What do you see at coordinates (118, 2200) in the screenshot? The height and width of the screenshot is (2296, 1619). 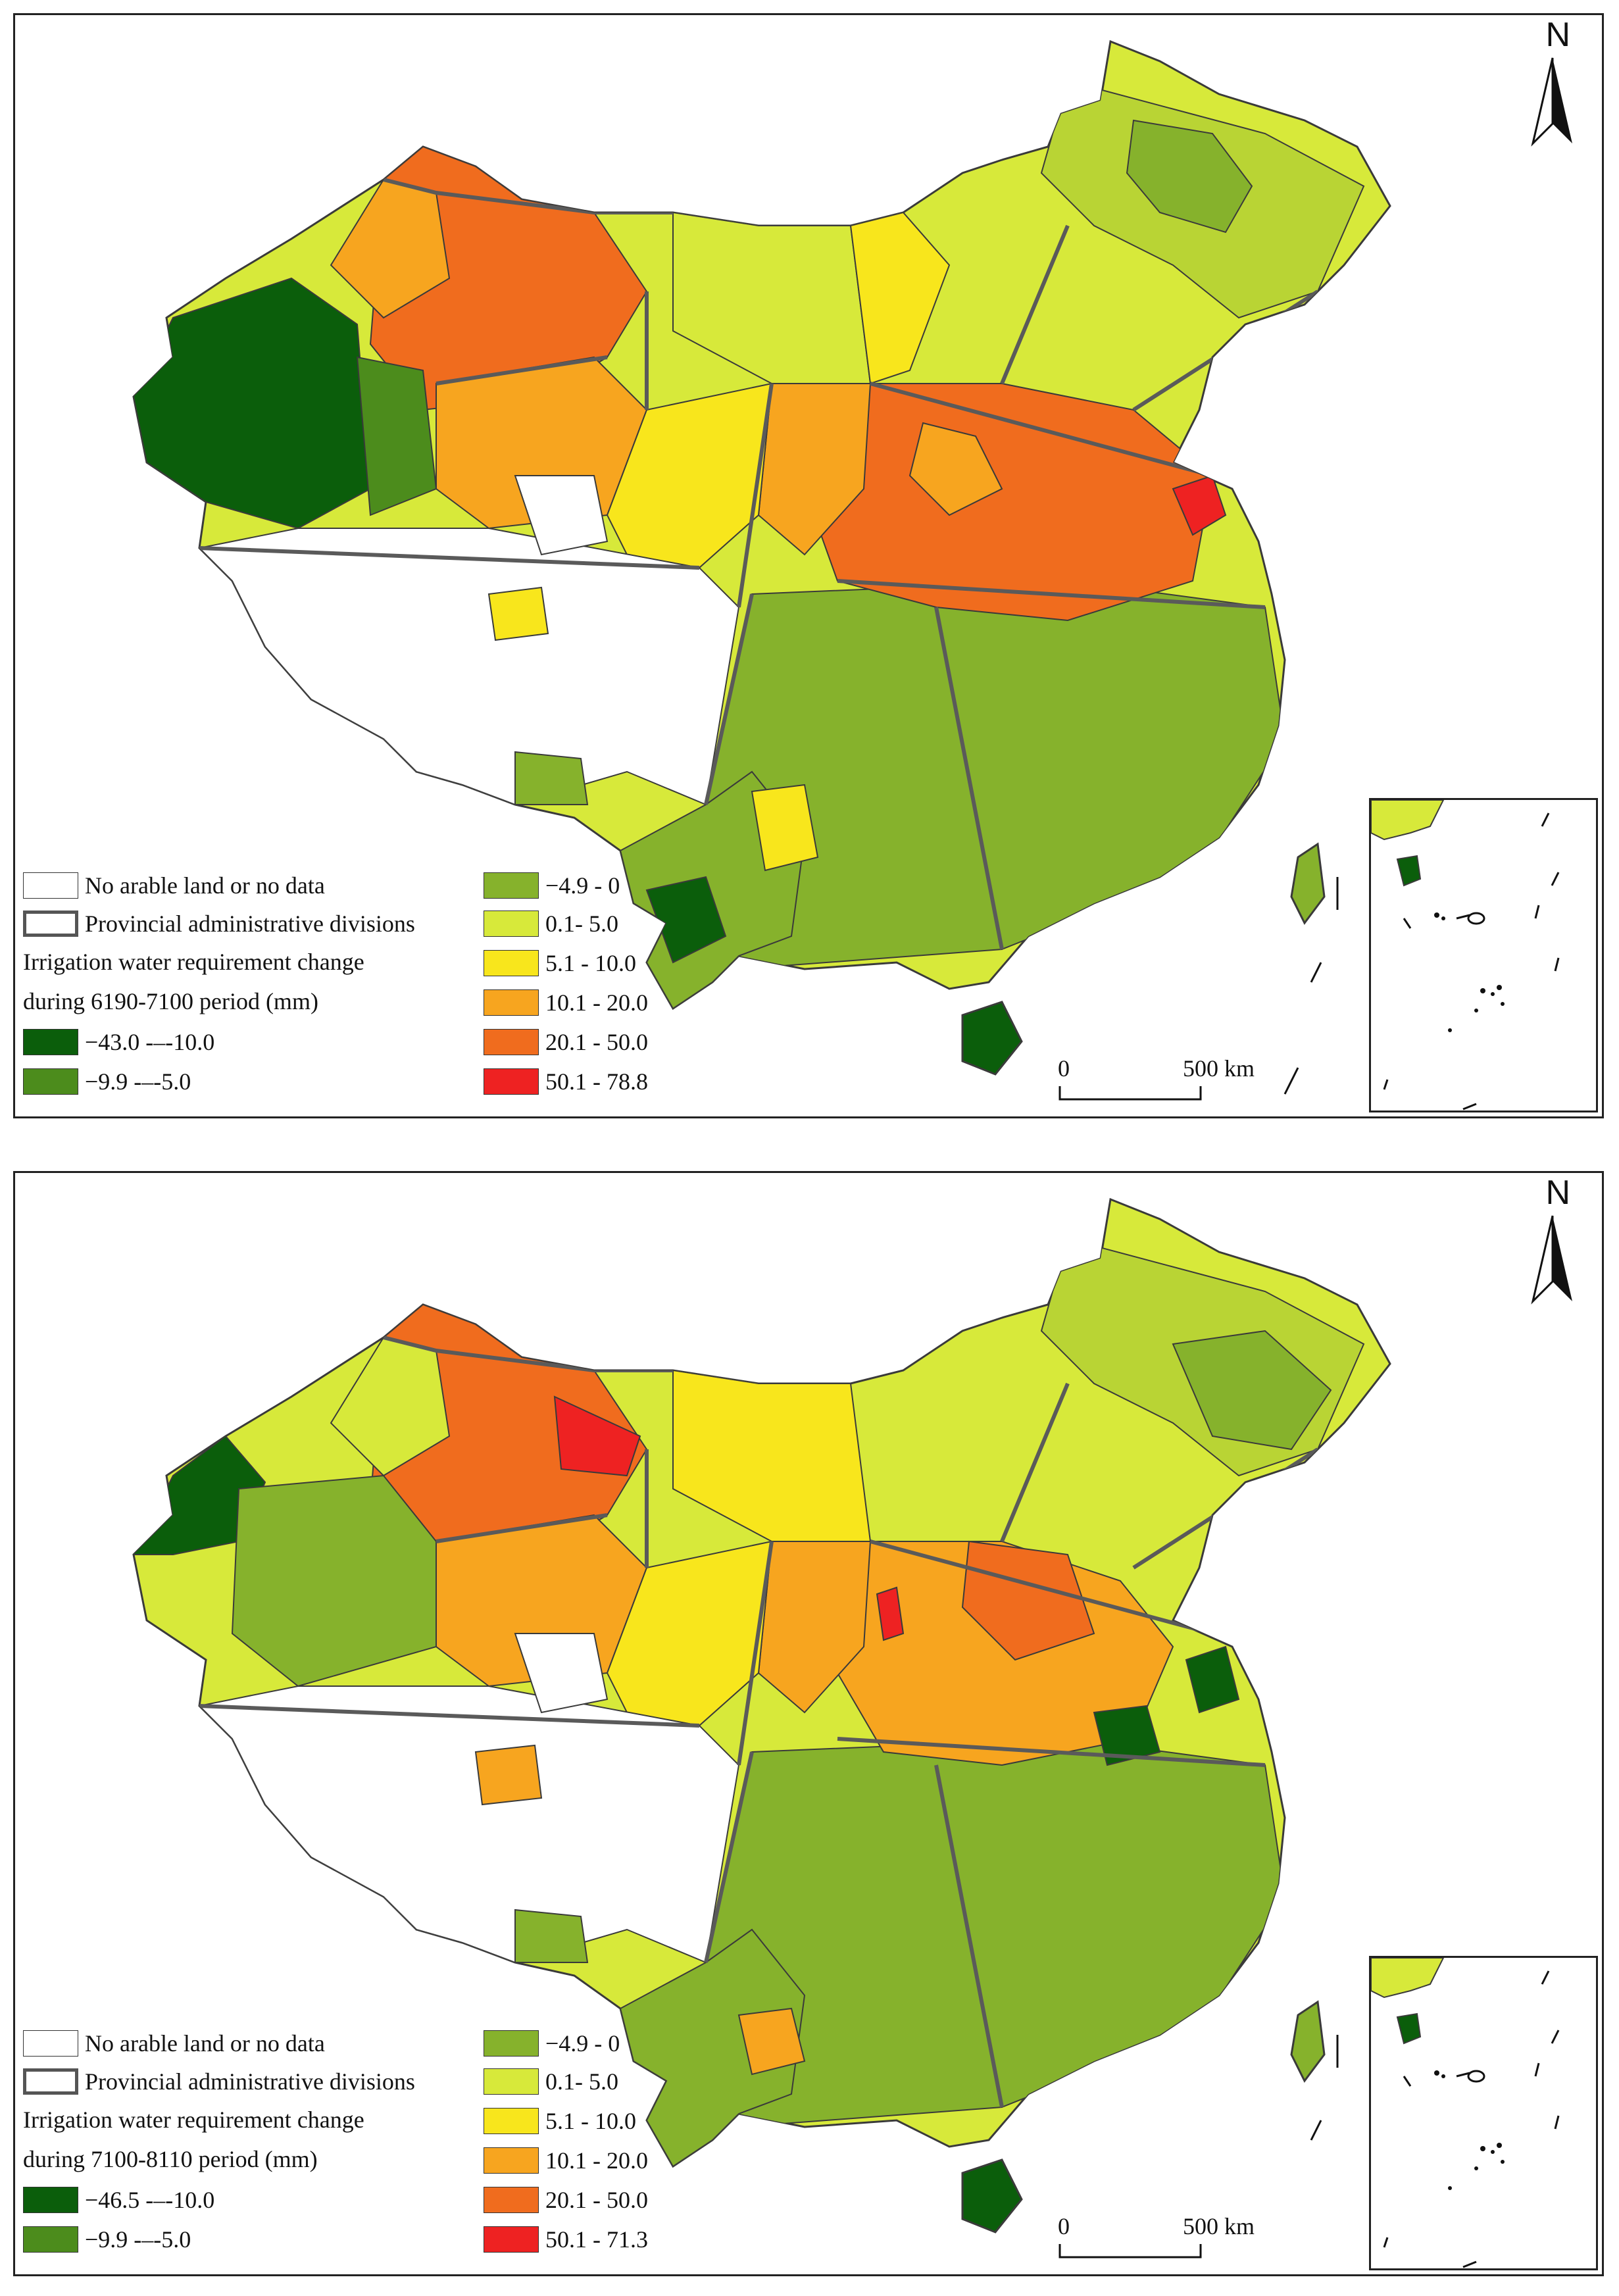 I see `legend-class-1: −46.5 -–-10.0` at bounding box center [118, 2200].